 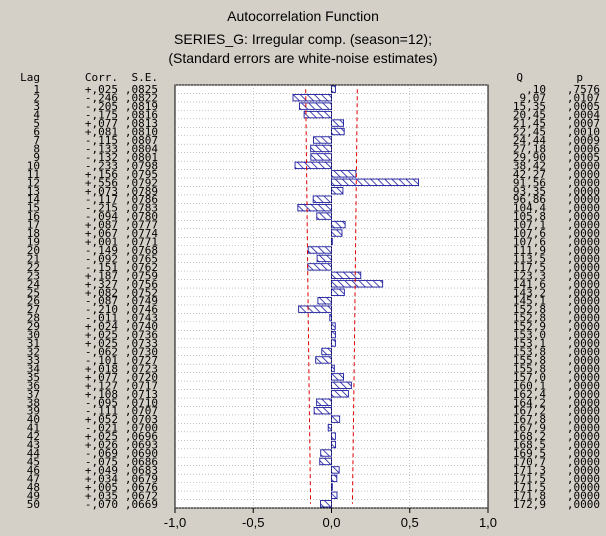 What do you see at coordinates (529, 385) in the screenshot?
I see `q-label: 160,1` at bounding box center [529, 385].